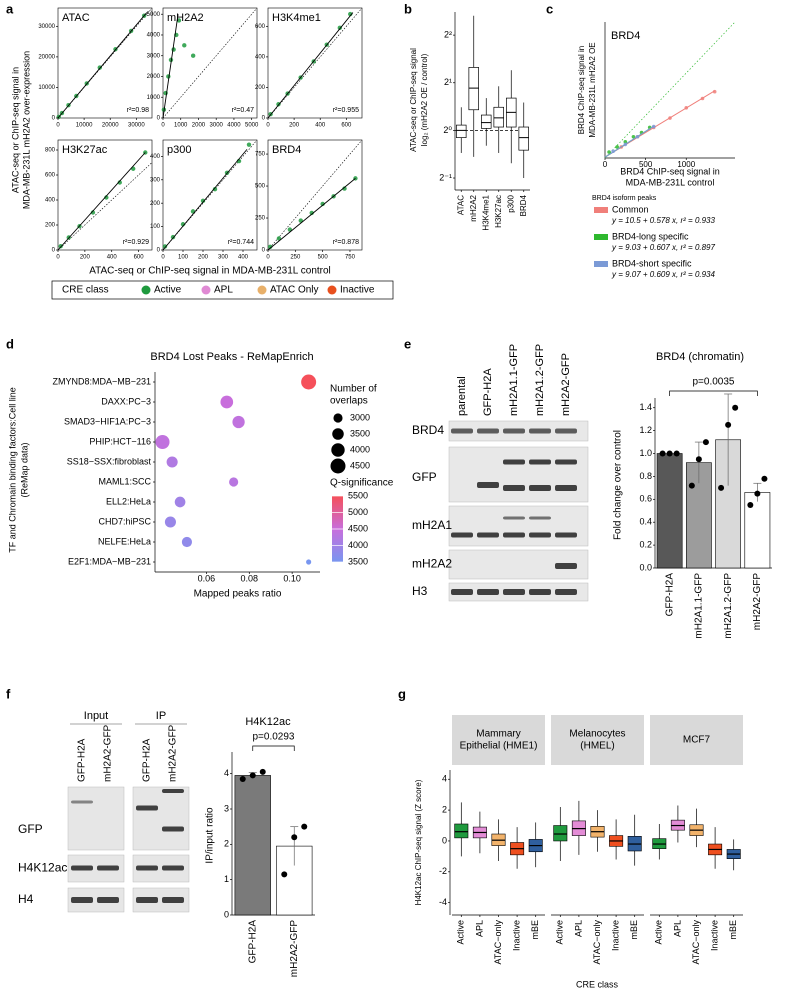 The height and width of the screenshot is (995, 785). What do you see at coordinates (728, 606) in the screenshot?
I see `x-tick-label: mH2A1.2-GFP` at bounding box center [728, 606].